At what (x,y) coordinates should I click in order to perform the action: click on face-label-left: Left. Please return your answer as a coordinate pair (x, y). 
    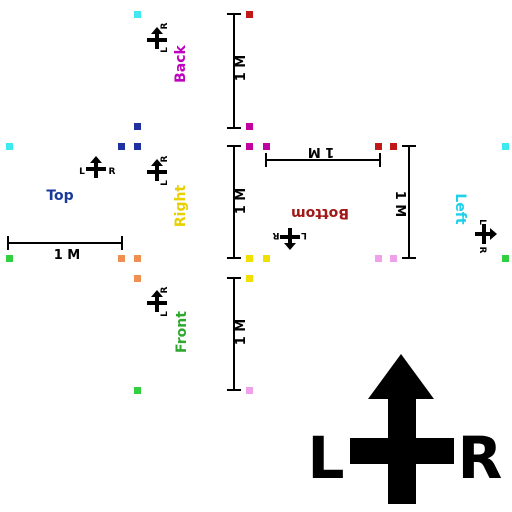
    Looking at the image, I should click on (460, 209).